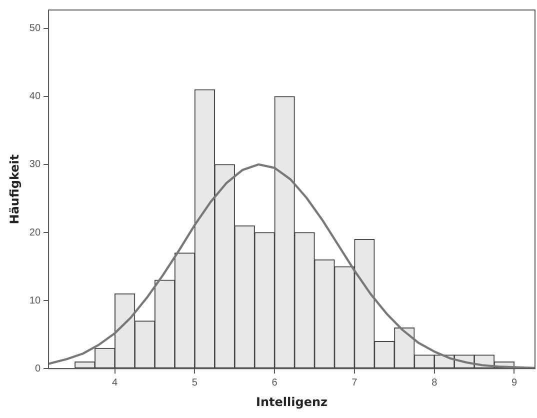 Image resolution: width=537 pixels, height=418 pixels. I want to click on y-tick-label: 50, so click(35, 28).